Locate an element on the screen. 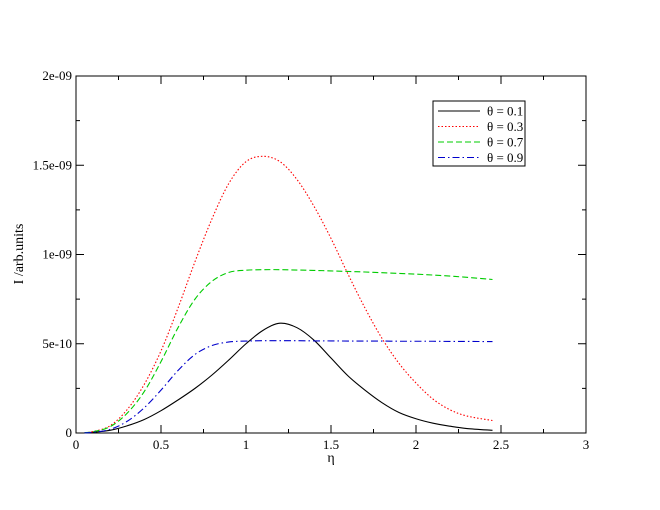  x-tick-label: 3 is located at coordinates (586, 444).